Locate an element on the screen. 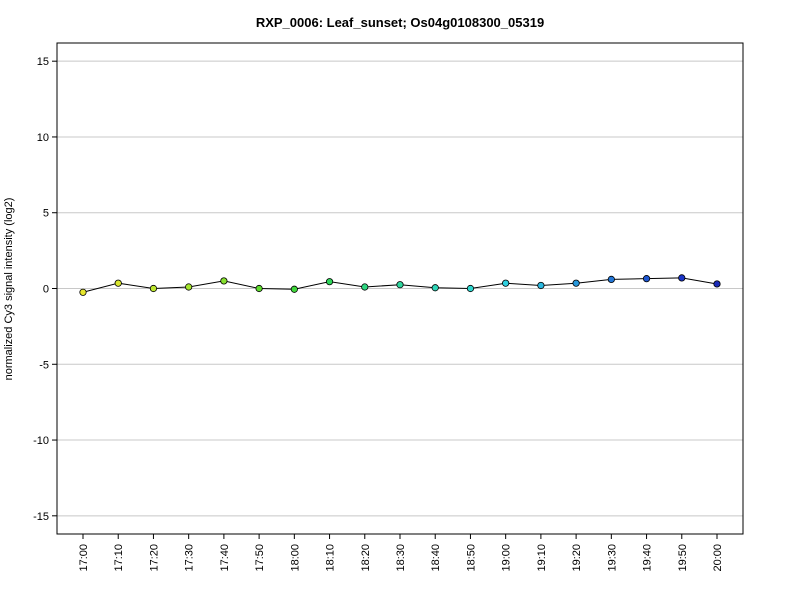  x-tick-label: 19:10 is located at coordinates (542, 558).